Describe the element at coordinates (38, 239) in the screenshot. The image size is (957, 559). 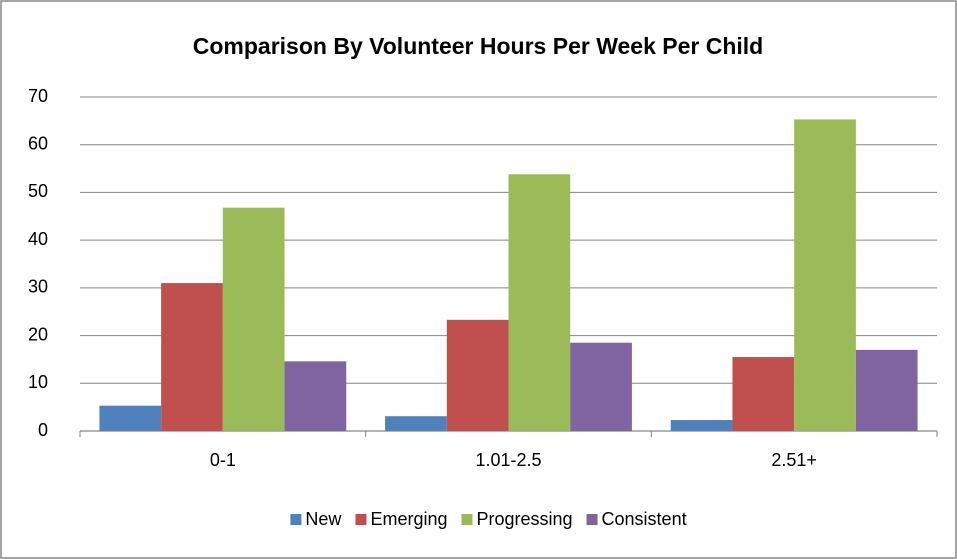
I see `y-tick-label: 40` at that location.